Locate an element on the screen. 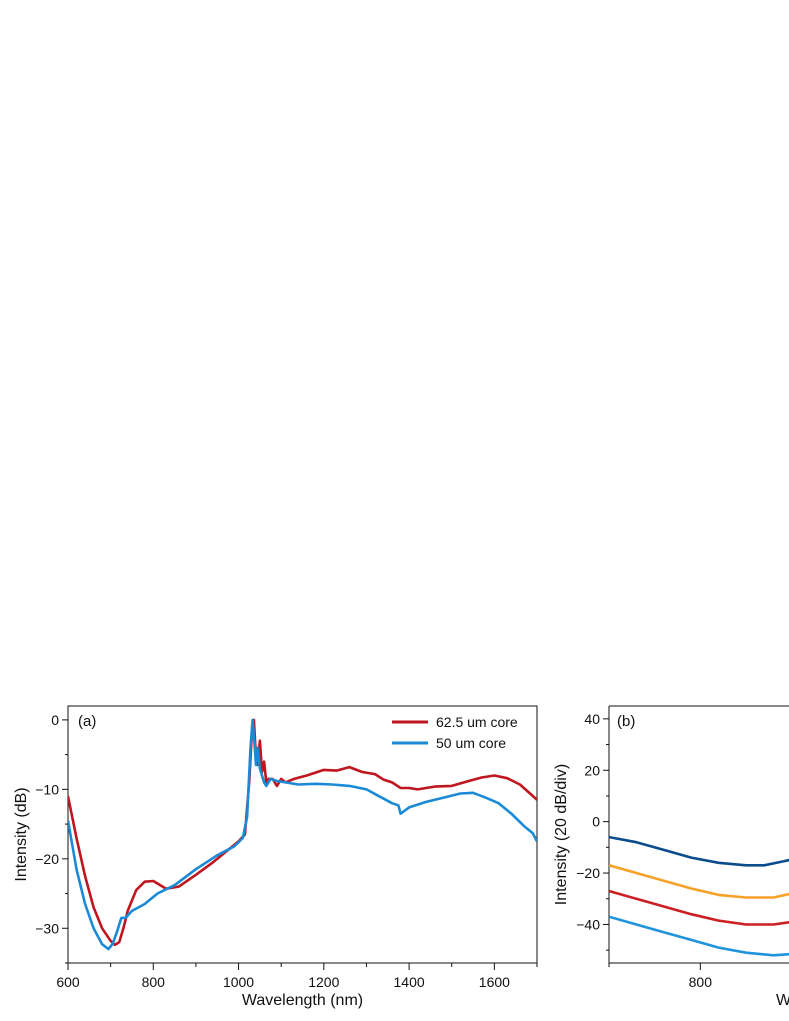  panel-b-series-group is located at coordinates (699, 896).